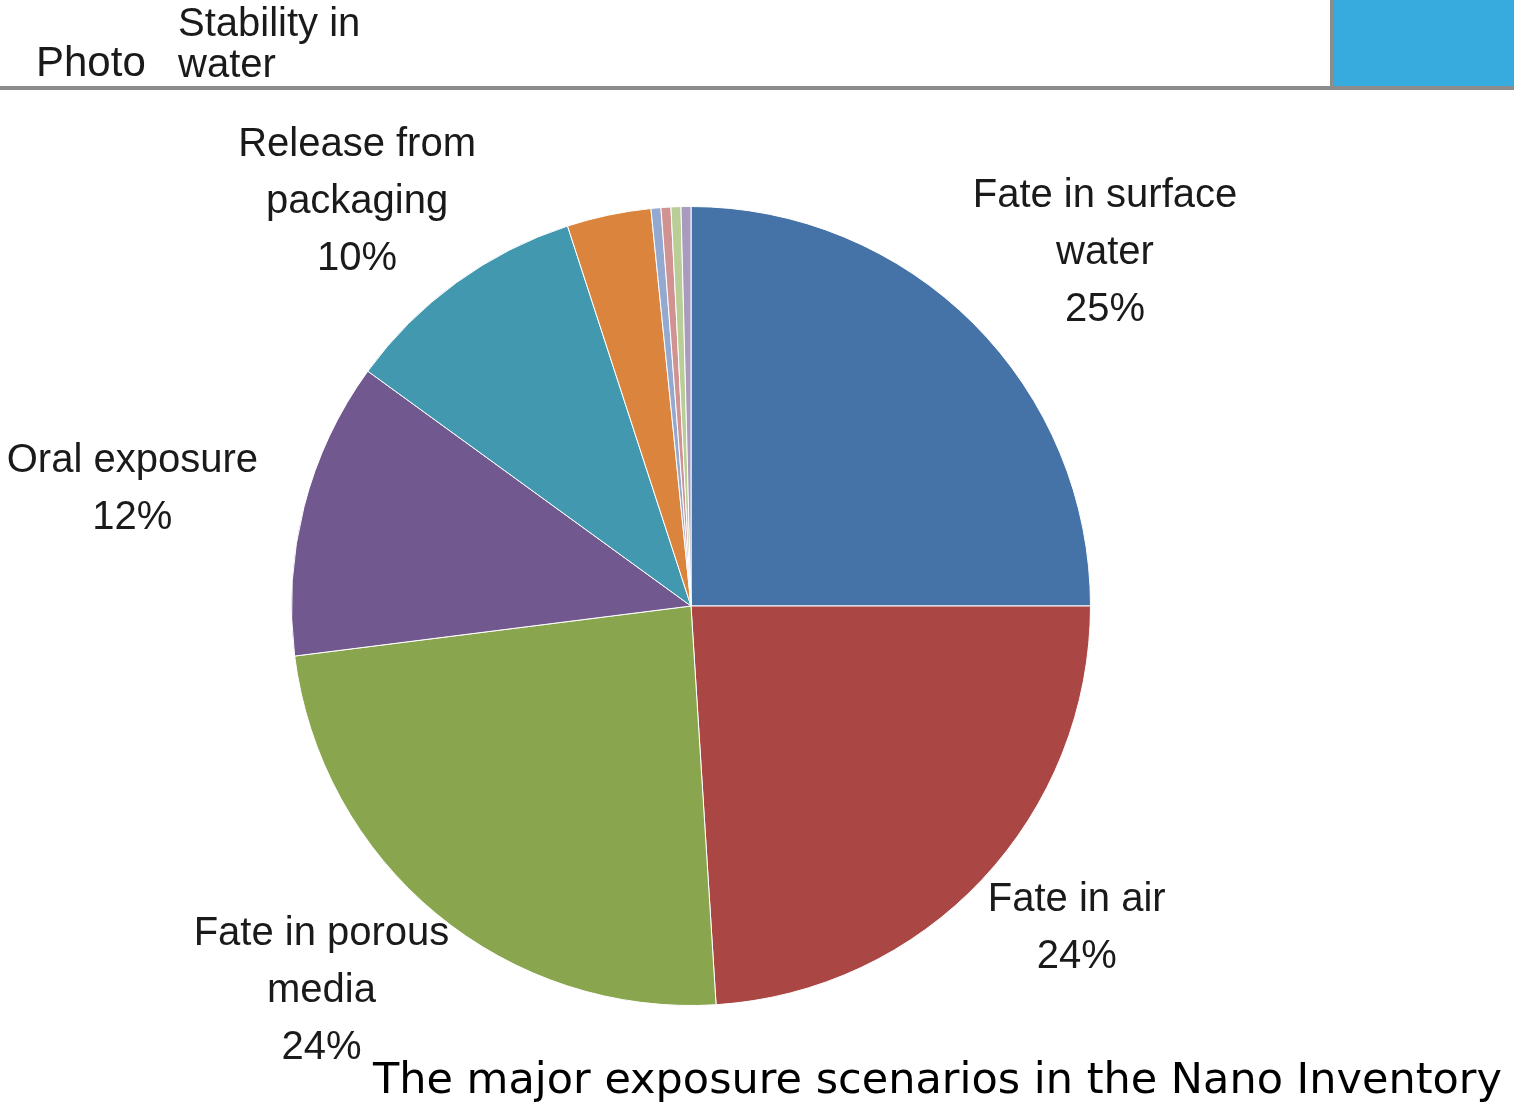 The height and width of the screenshot is (1104, 1514). What do you see at coordinates (132, 514) in the screenshot?
I see `data-label: 12%` at bounding box center [132, 514].